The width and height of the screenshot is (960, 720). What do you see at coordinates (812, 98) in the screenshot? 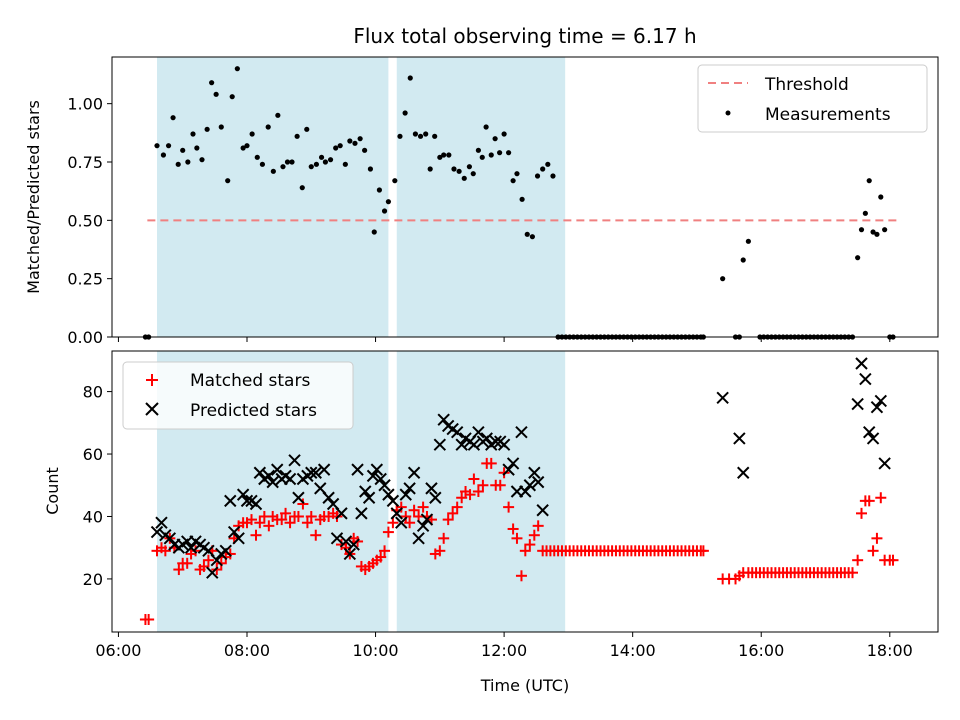
I see `top-legend: Threshold Measurements` at bounding box center [812, 98].